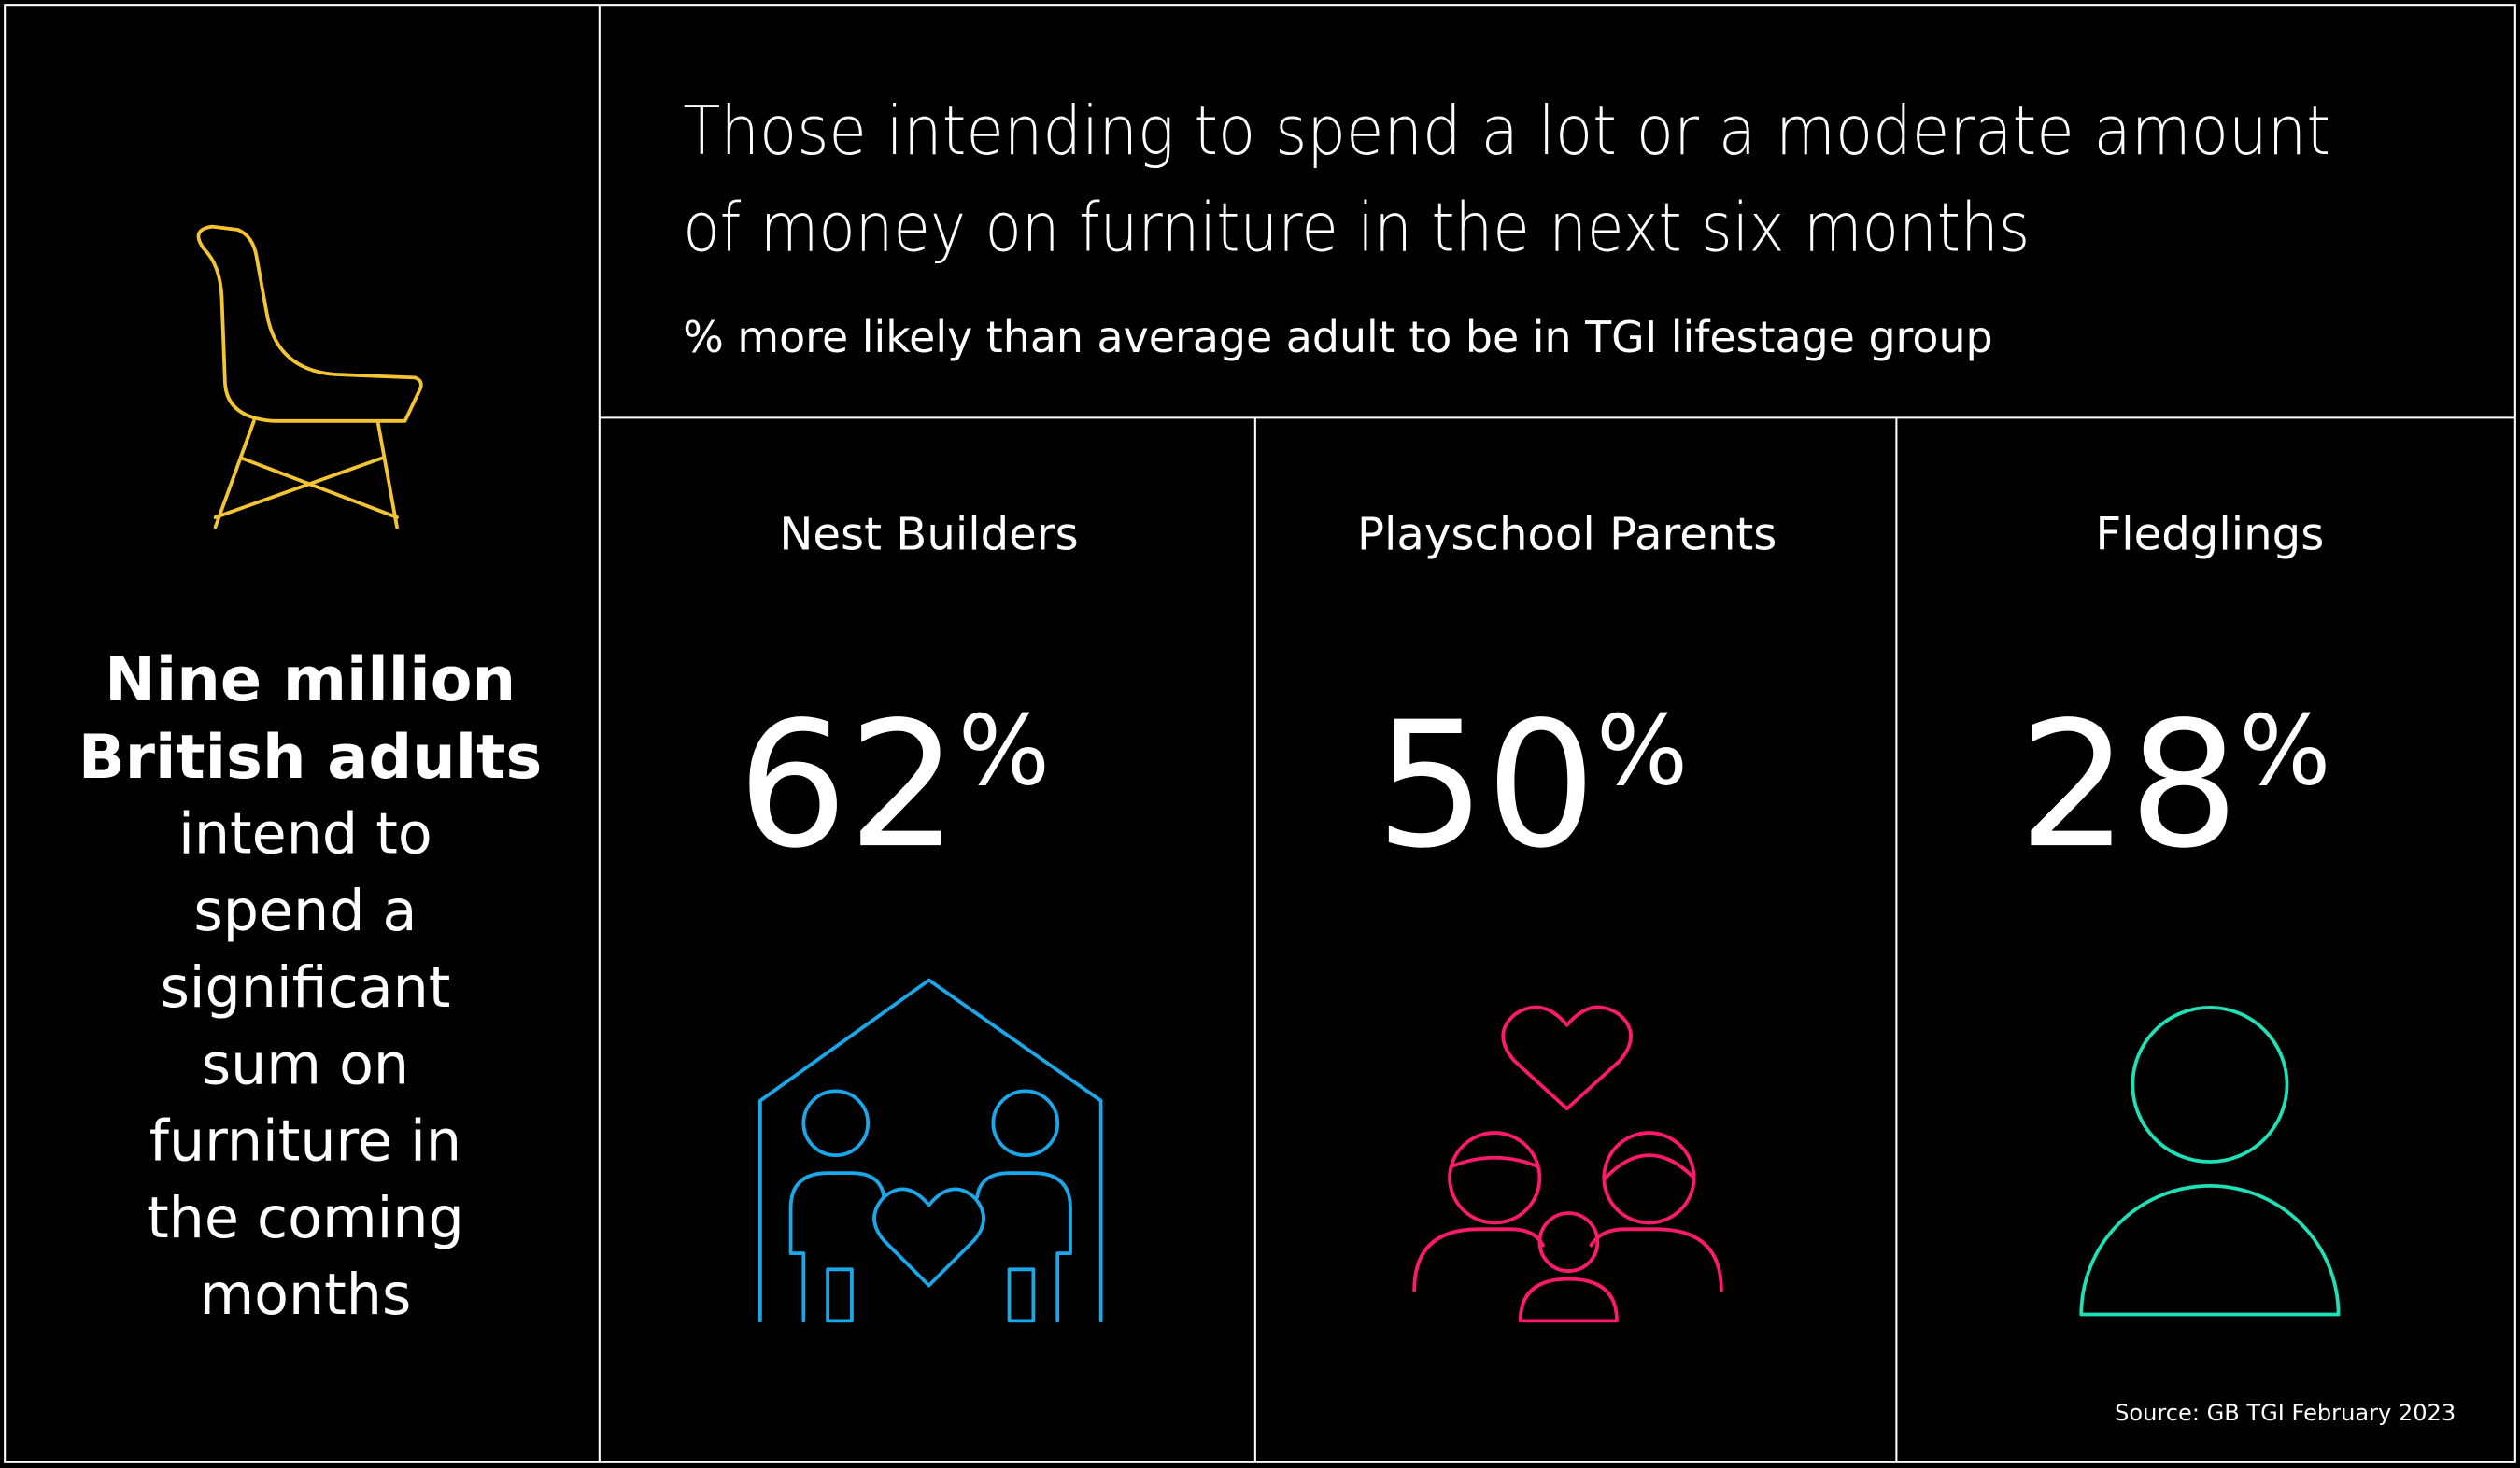 The image size is (2520, 1468). Describe the element at coordinates (305, 1142) in the screenshot. I see `body-line: furniture in` at that location.